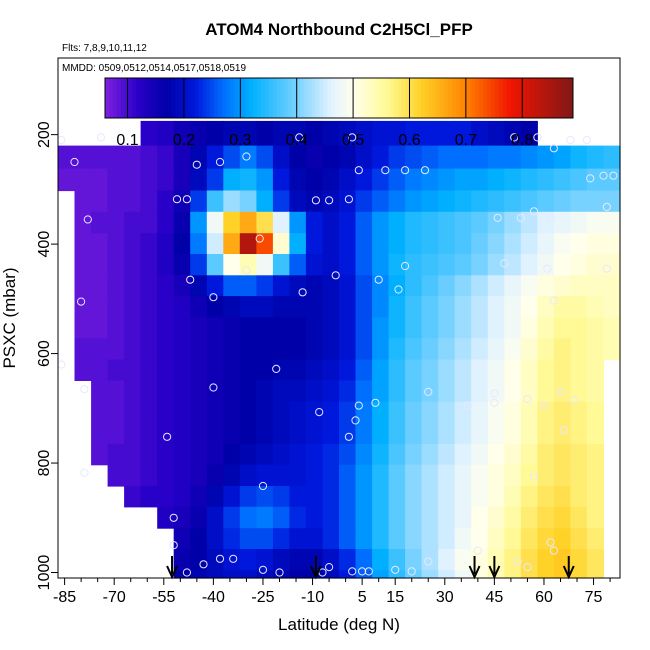  I want to click on x-axis: -85 -70 -55 -40 -25 -10 5 15 30 45 60 75, so click(332, 592).